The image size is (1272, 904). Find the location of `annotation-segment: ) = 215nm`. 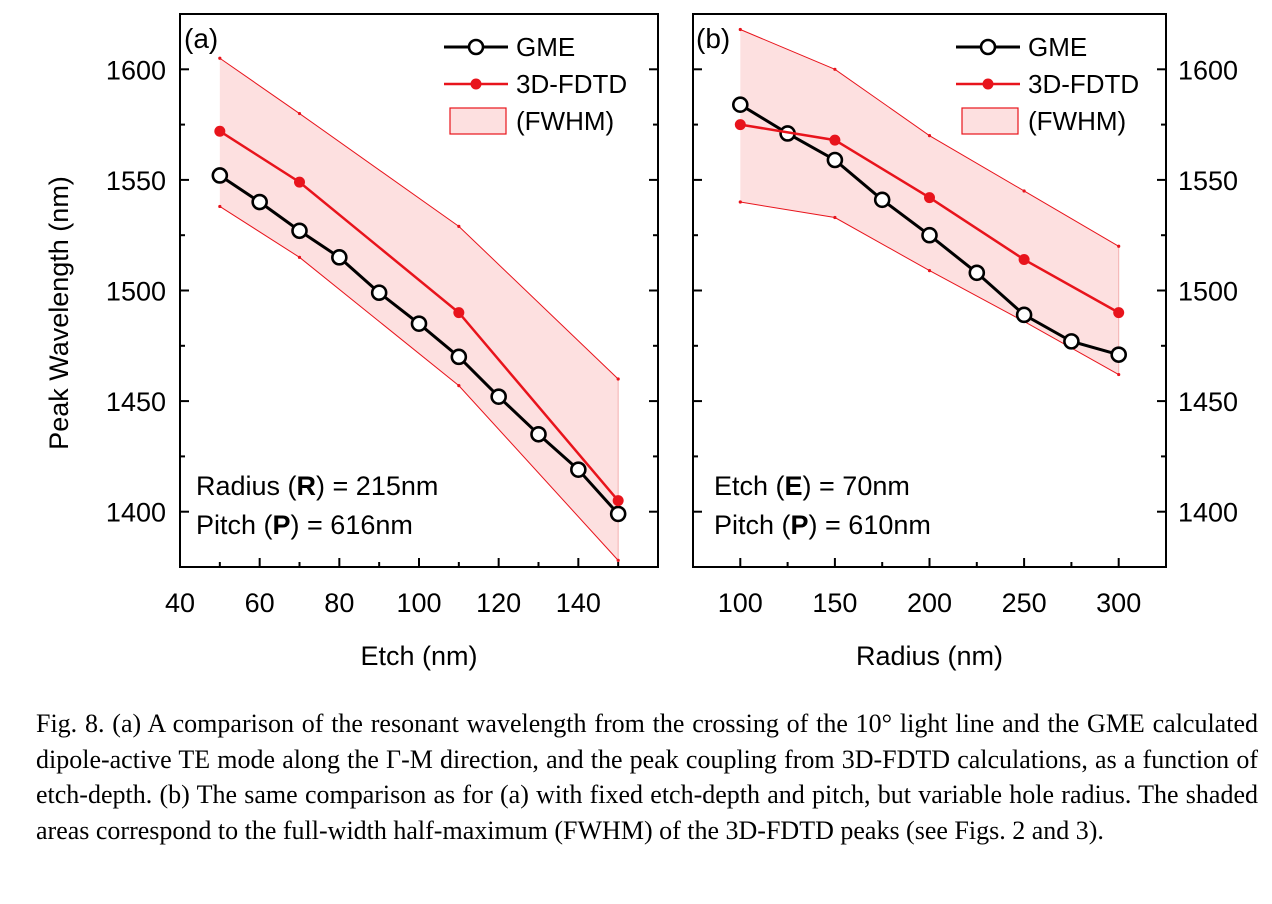

annotation-segment: ) = 215nm is located at coordinates (377, 486).